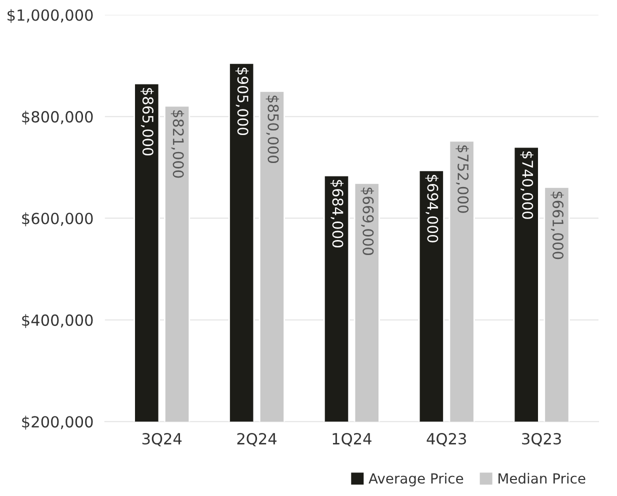 The height and width of the screenshot is (496, 617). I want to click on legend-label: Average Price, so click(416, 479).